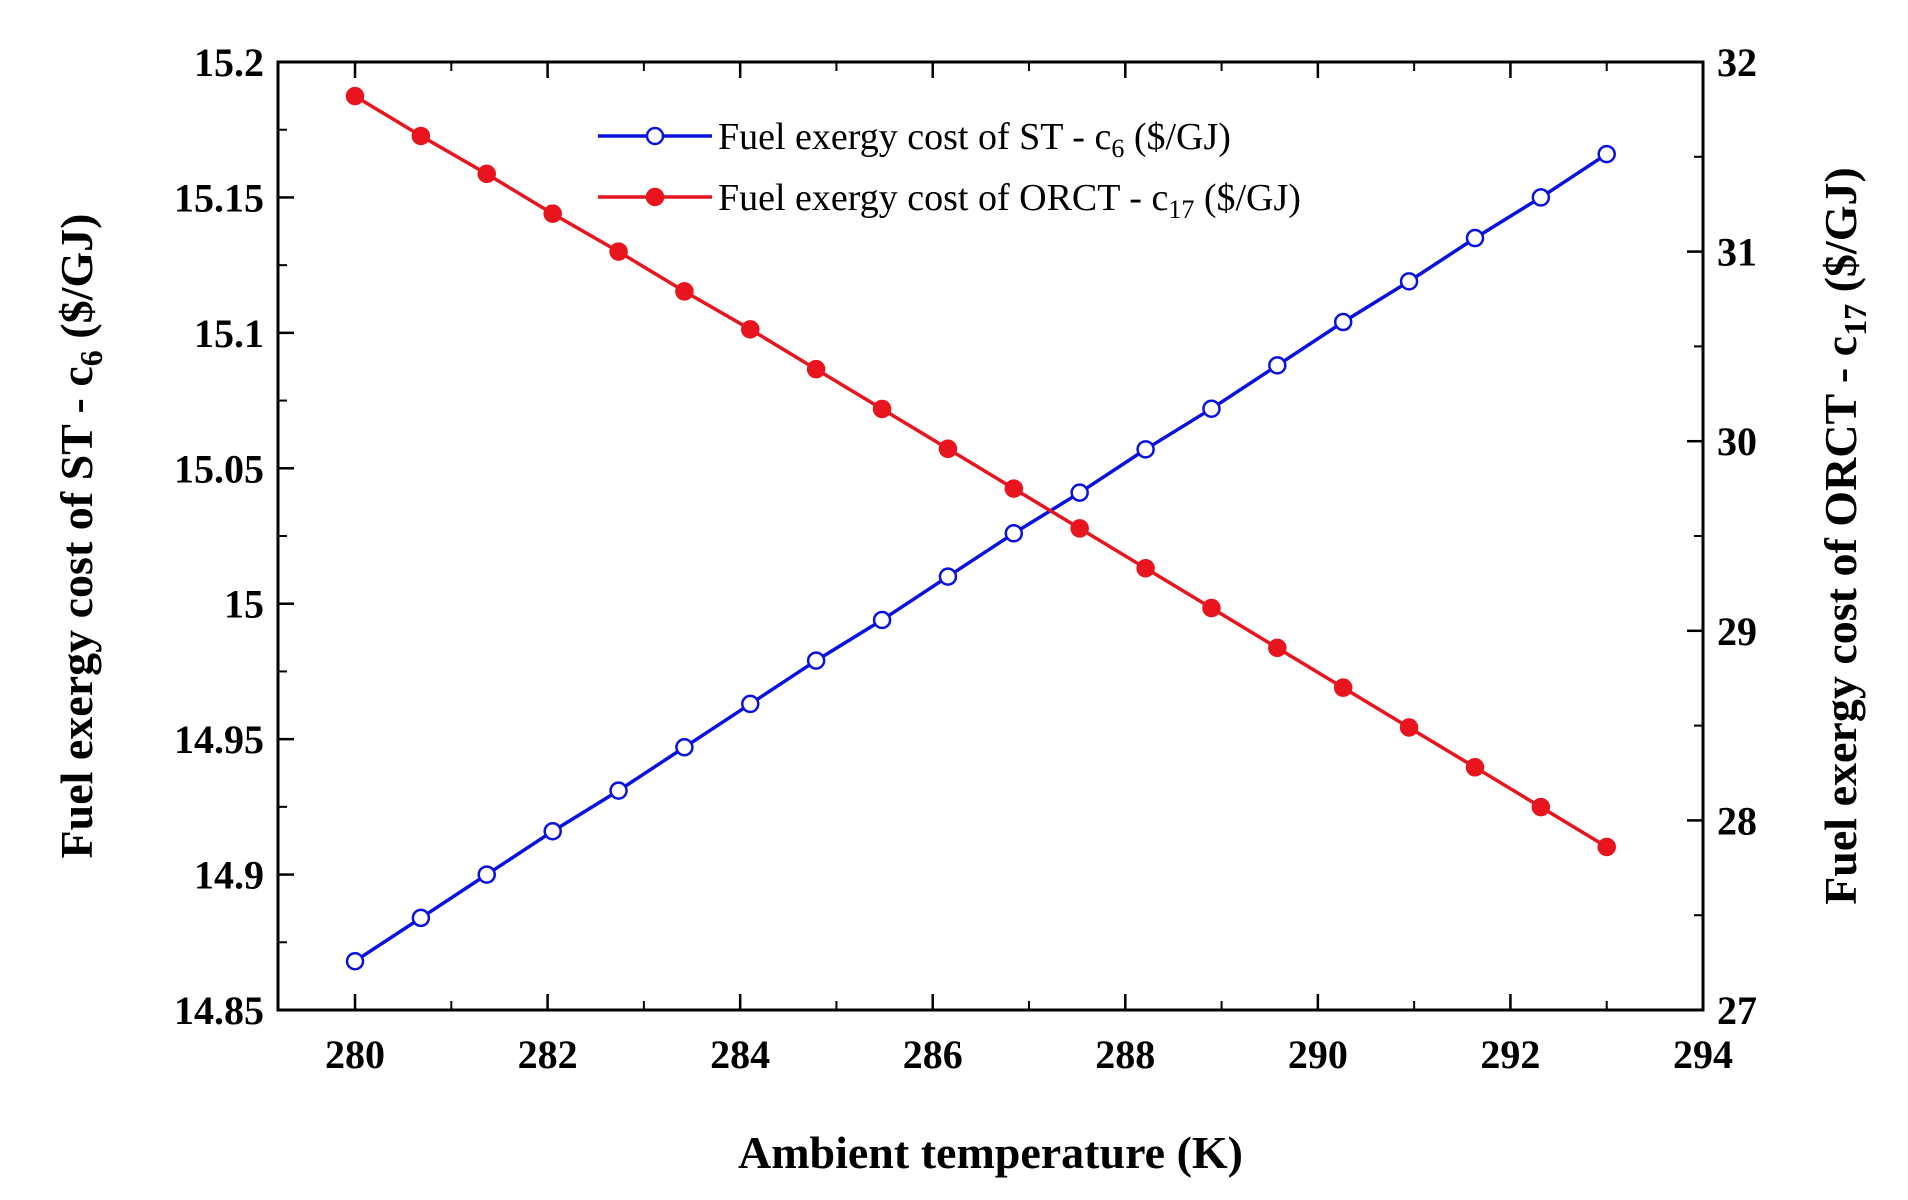 The image size is (1908, 1200). What do you see at coordinates (1318, 1054) in the screenshot?
I see `x-tick-label: 290` at bounding box center [1318, 1054].